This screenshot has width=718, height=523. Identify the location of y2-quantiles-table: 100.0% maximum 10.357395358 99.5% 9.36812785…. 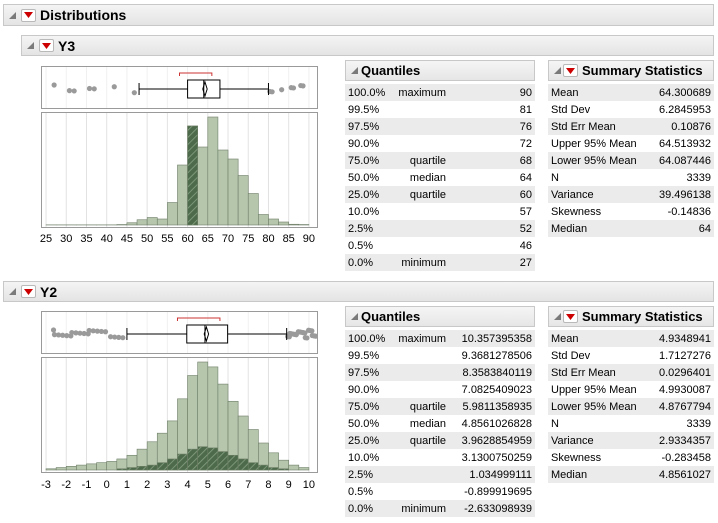
(440, 423).